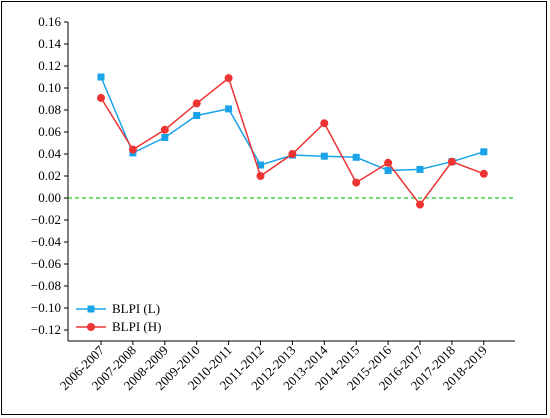 Image resolution: width=550 pixels, height=418 pixels. I want to click on y-tick-label: 0.04, so click(49, 153).